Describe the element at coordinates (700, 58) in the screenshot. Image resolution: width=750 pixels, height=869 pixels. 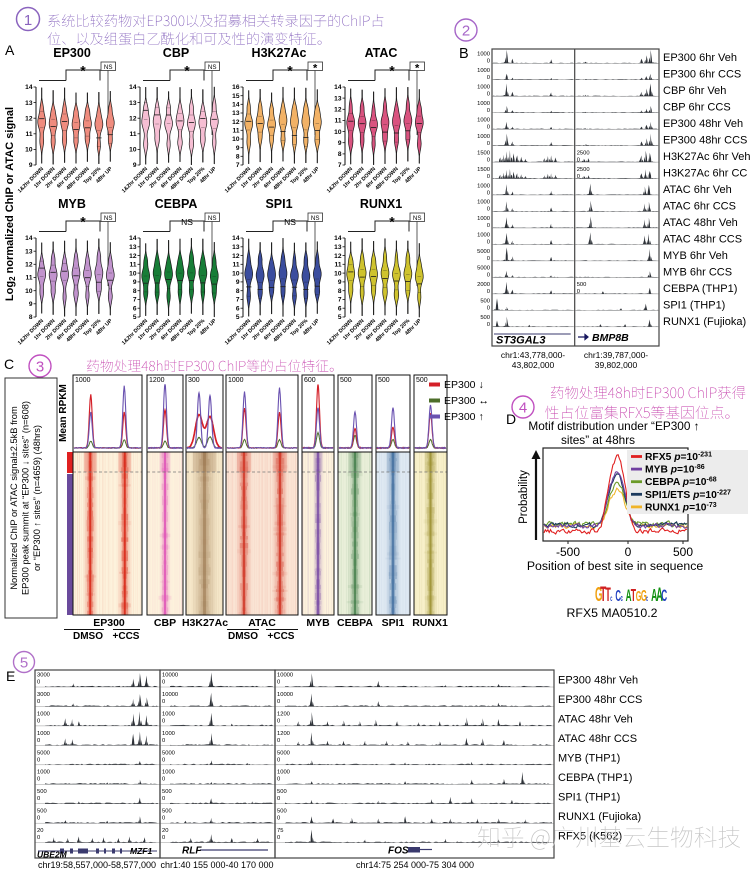
I see `svg-text: EP300 6hr Veh` at that location.